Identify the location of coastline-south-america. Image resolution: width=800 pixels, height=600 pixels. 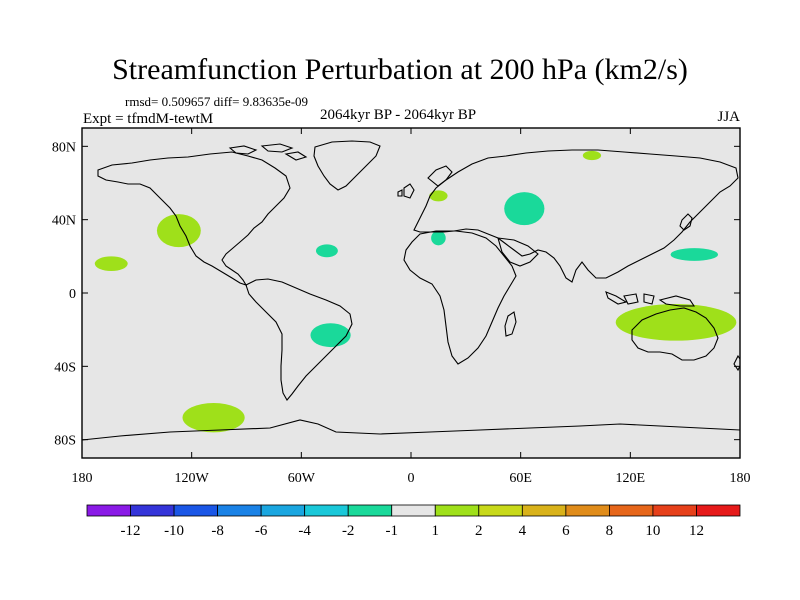
(299, 339).